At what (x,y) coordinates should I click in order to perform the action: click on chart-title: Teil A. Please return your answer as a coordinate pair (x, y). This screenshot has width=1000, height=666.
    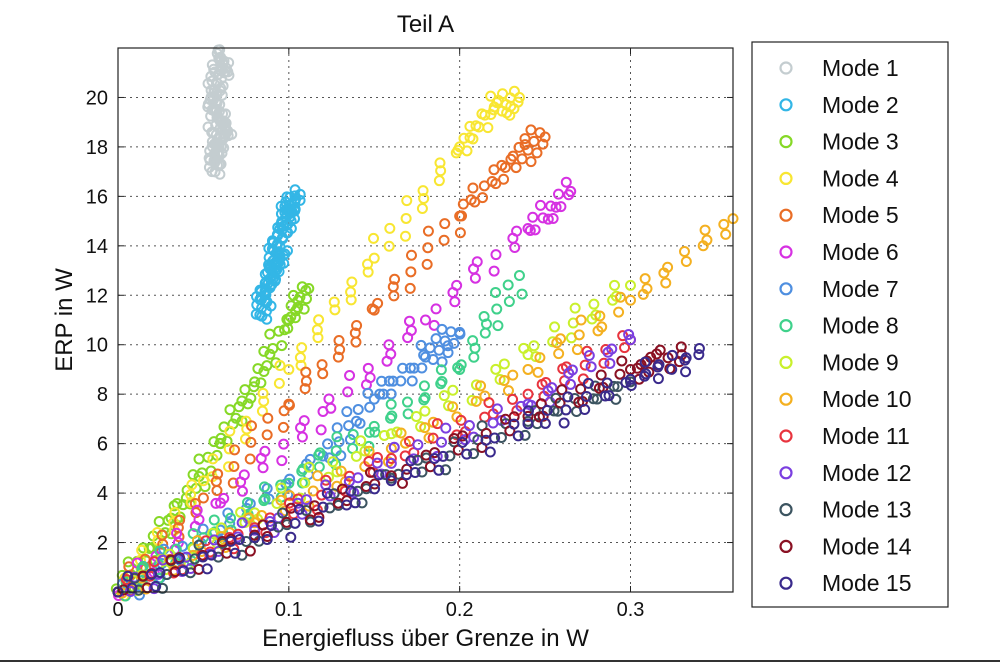
    Looking at the image, I should click on (425, 24).